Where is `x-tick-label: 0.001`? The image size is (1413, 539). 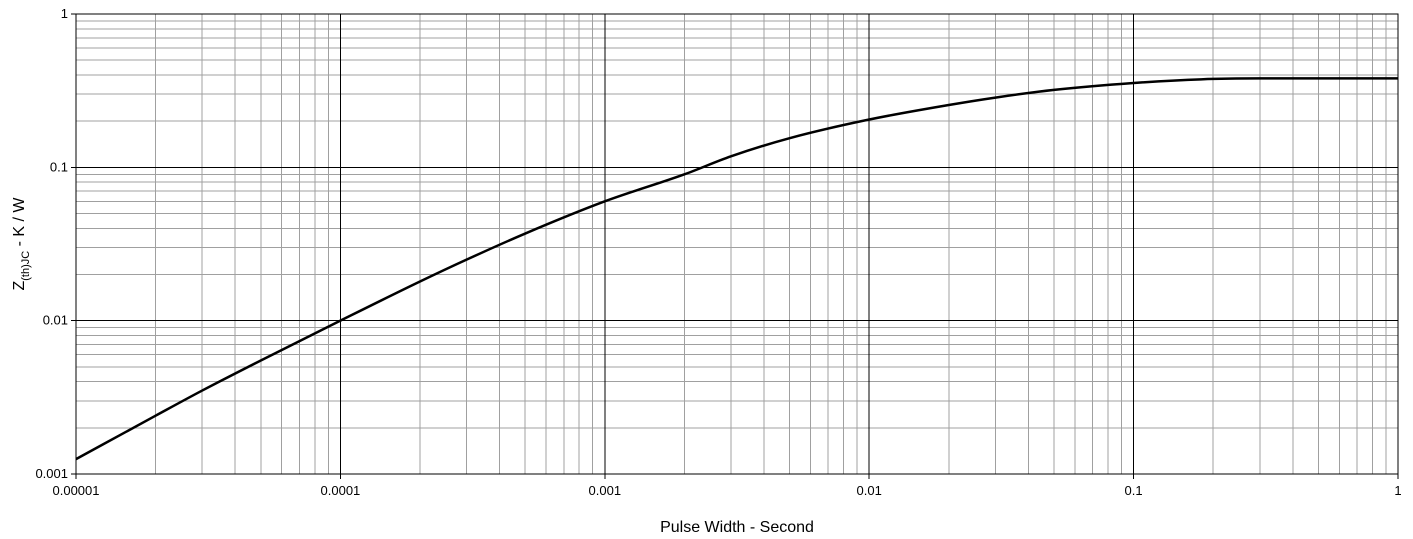
x-tick-label: 0.001 is located at coordinates (605, 490).